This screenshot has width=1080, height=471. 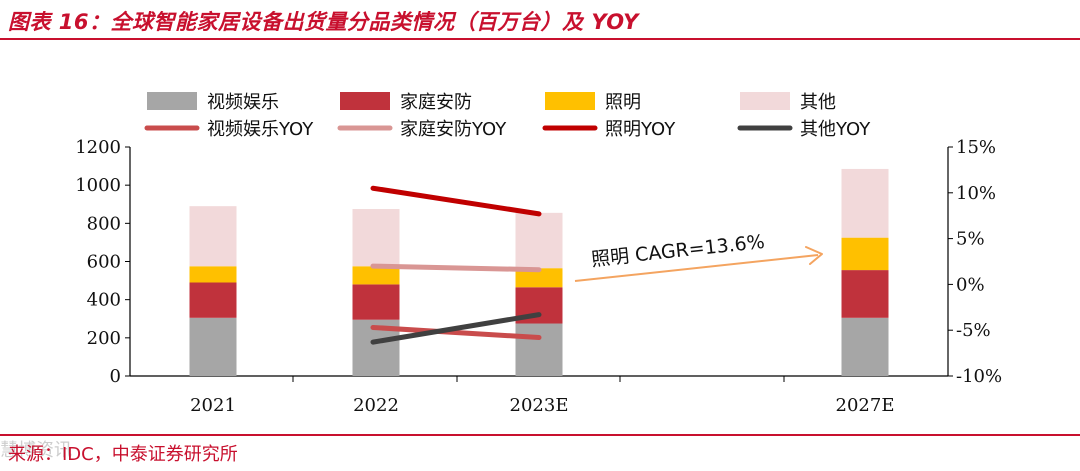 I want to click on x-tick-label: 2027E, so click(x=865, y=405).